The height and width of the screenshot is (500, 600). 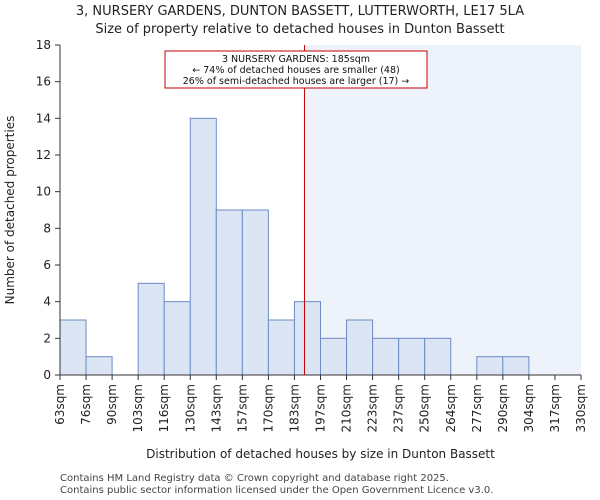 What do you see at coordinates (43, 155) in the screenshot?
I see `y-tick-label: 12` at bounding box center [43, 155].